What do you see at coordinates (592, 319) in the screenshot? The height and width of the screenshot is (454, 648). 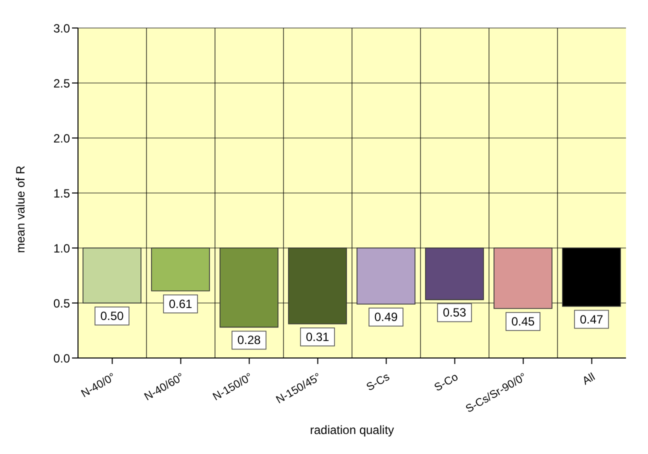 I see `data-label: 0.47` at bounding box center [592, 319].